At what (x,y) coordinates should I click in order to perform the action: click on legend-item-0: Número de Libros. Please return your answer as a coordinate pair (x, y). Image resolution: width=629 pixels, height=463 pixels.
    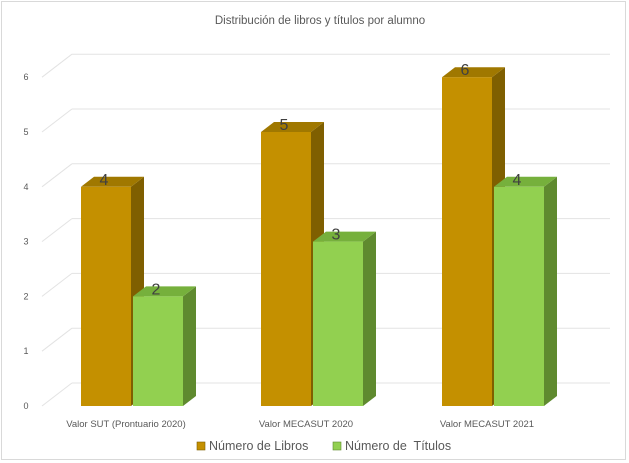
    Looking at the image, I should click on (252, 446).